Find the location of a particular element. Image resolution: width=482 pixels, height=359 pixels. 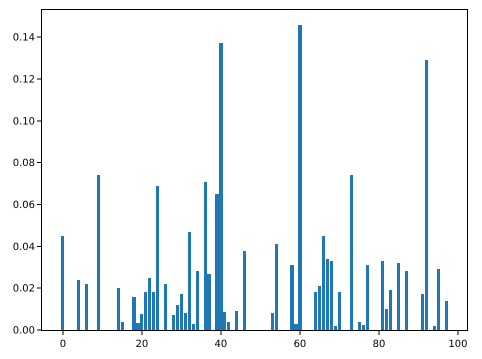

x-tick-label: 20 is located at coordinates (142, 344).